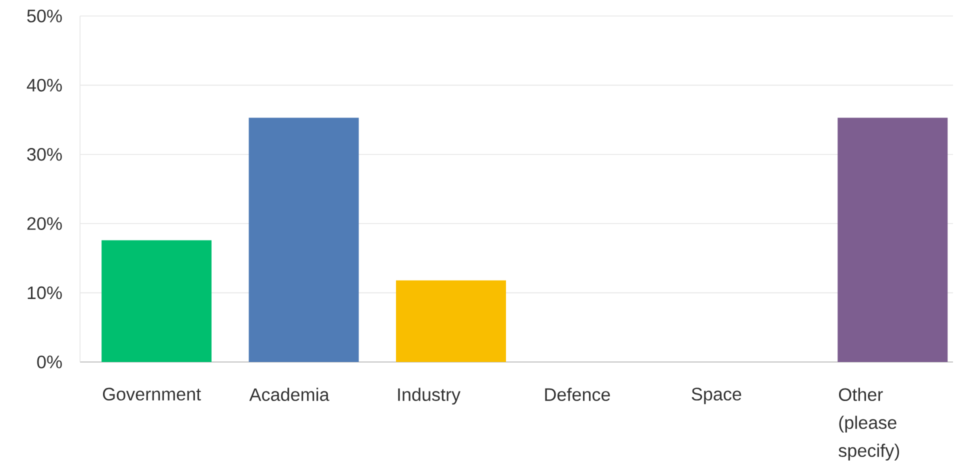  Describe the element at coordinates (44, 154) in the screenshot. I see `y-tick-label: 30%` at that location.